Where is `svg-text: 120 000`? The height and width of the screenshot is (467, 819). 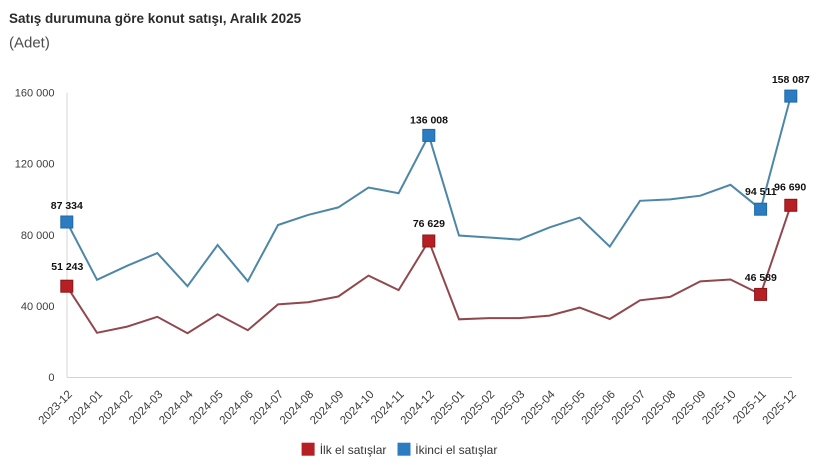 svg-text: 120 000 is located at coordinates (35, 165).